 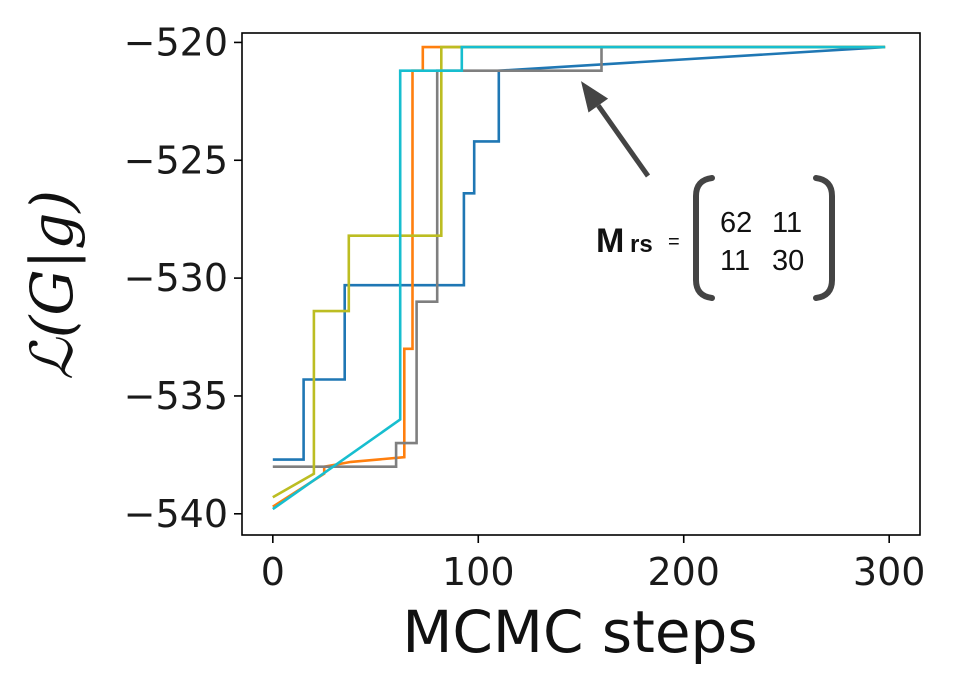 What do you see at coordinates (704, 238) in the screenshot?
I see `matrix-left-bracket` at bounding box center [704, 238].